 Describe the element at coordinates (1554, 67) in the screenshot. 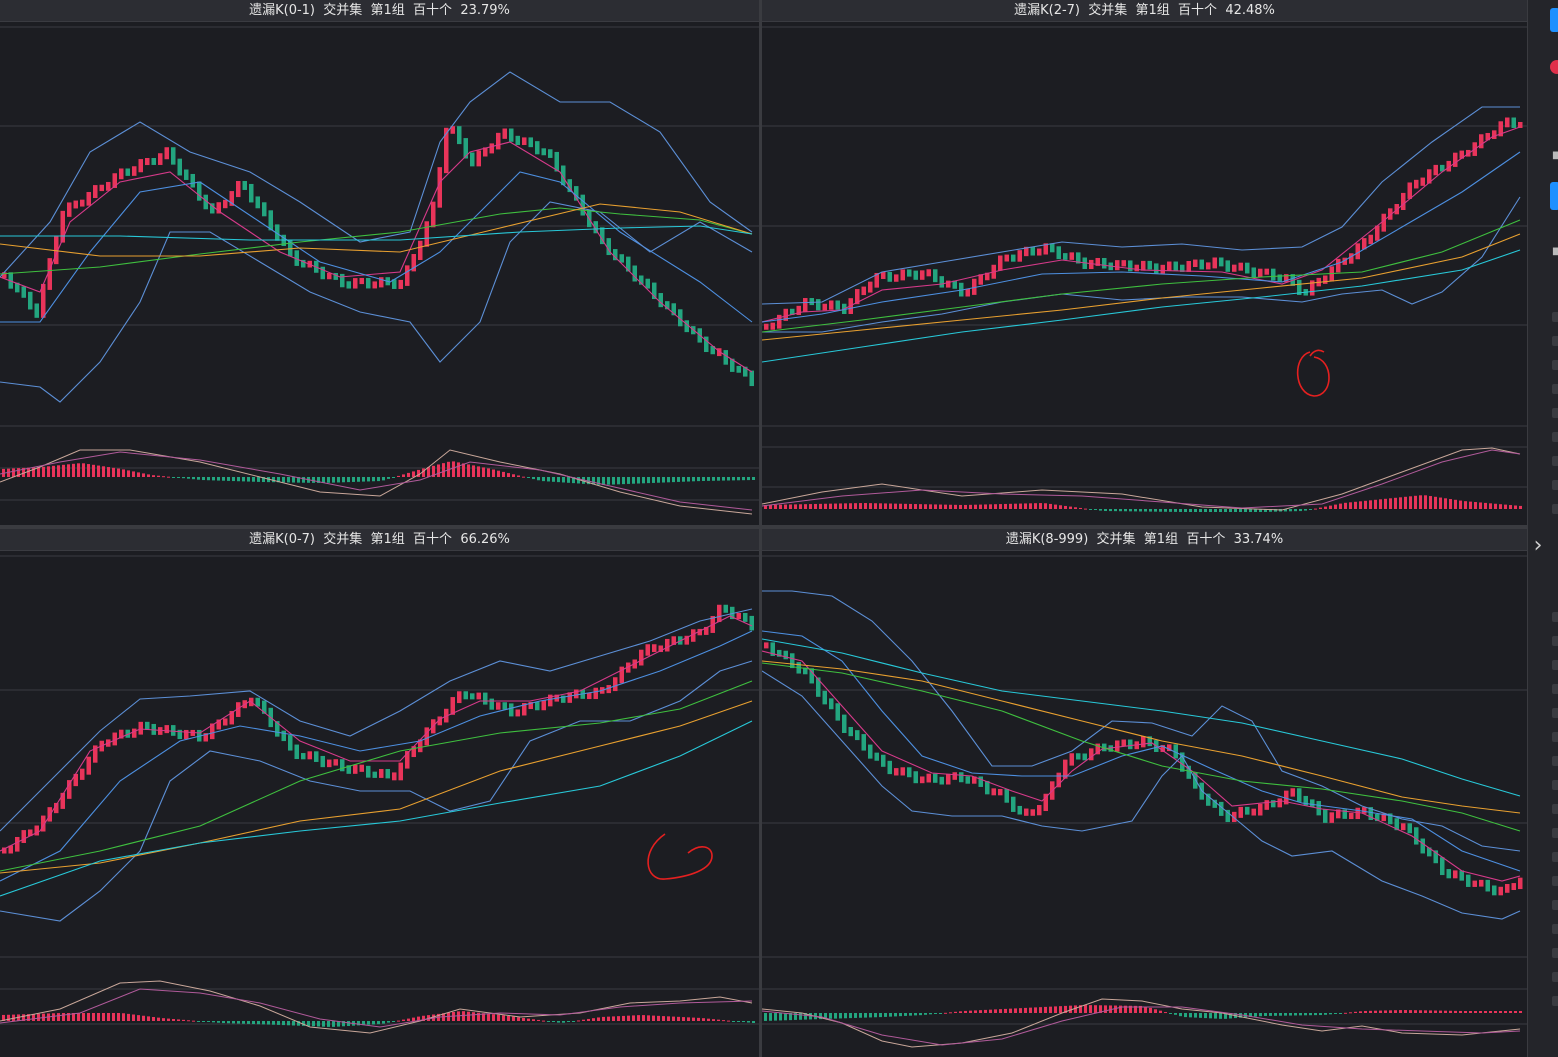

I see `red-dot-icon` at that location.